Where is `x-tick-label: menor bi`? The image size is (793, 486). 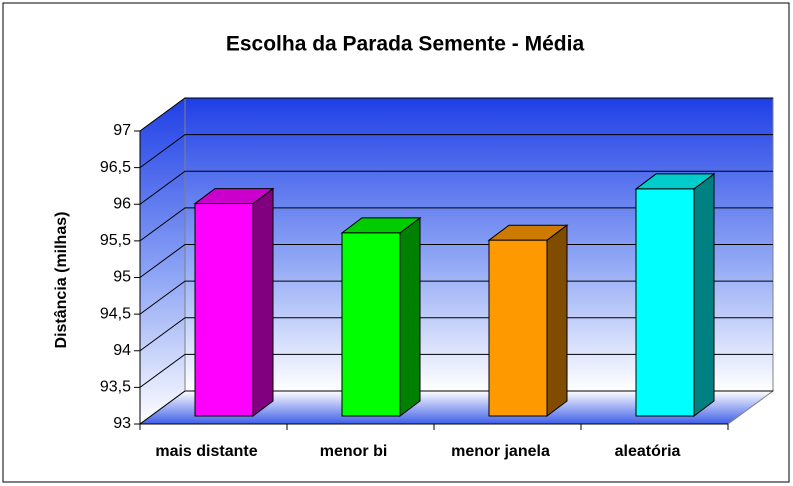 x-tick-label: menor bi is located at coordinates (354, 451).